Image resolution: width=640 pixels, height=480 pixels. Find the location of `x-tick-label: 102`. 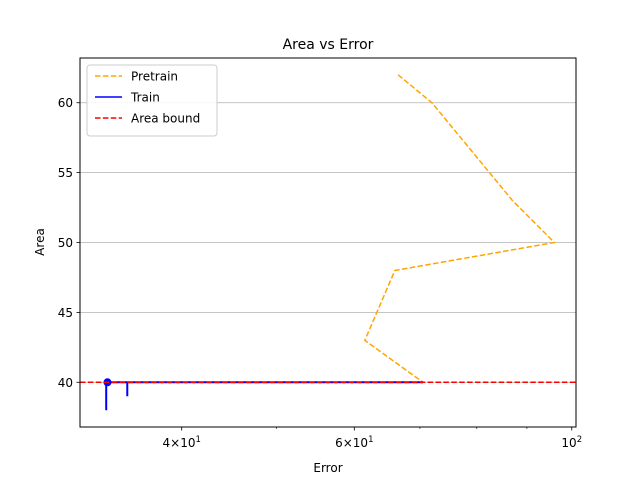

x-tick-label: 102 is located at coordinates (571, 442).